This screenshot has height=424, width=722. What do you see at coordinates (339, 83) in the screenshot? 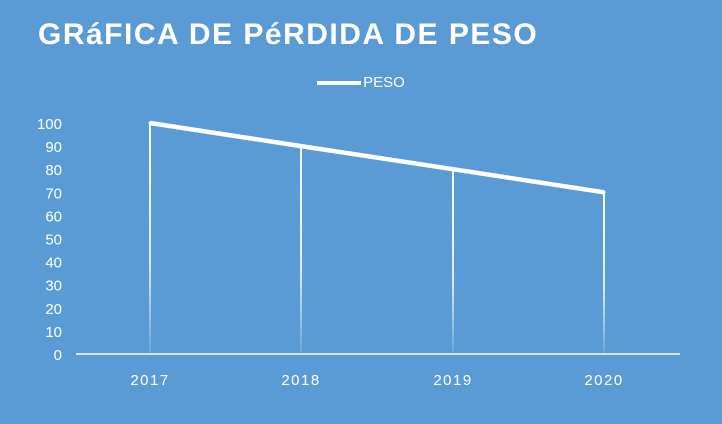
I see `legend-swatch-peso` at bounding box center [339, 83].